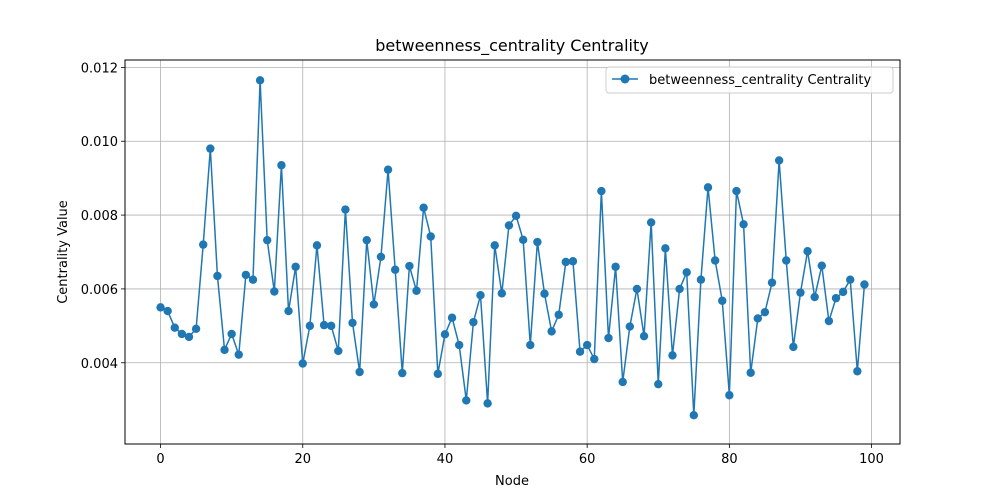 The height and width of the screenshot is (500, 1000). What do you see at coordinates (729, 459) in the screenshot?
I see `x-tick-label: 80` at bounding box center [729, 459].